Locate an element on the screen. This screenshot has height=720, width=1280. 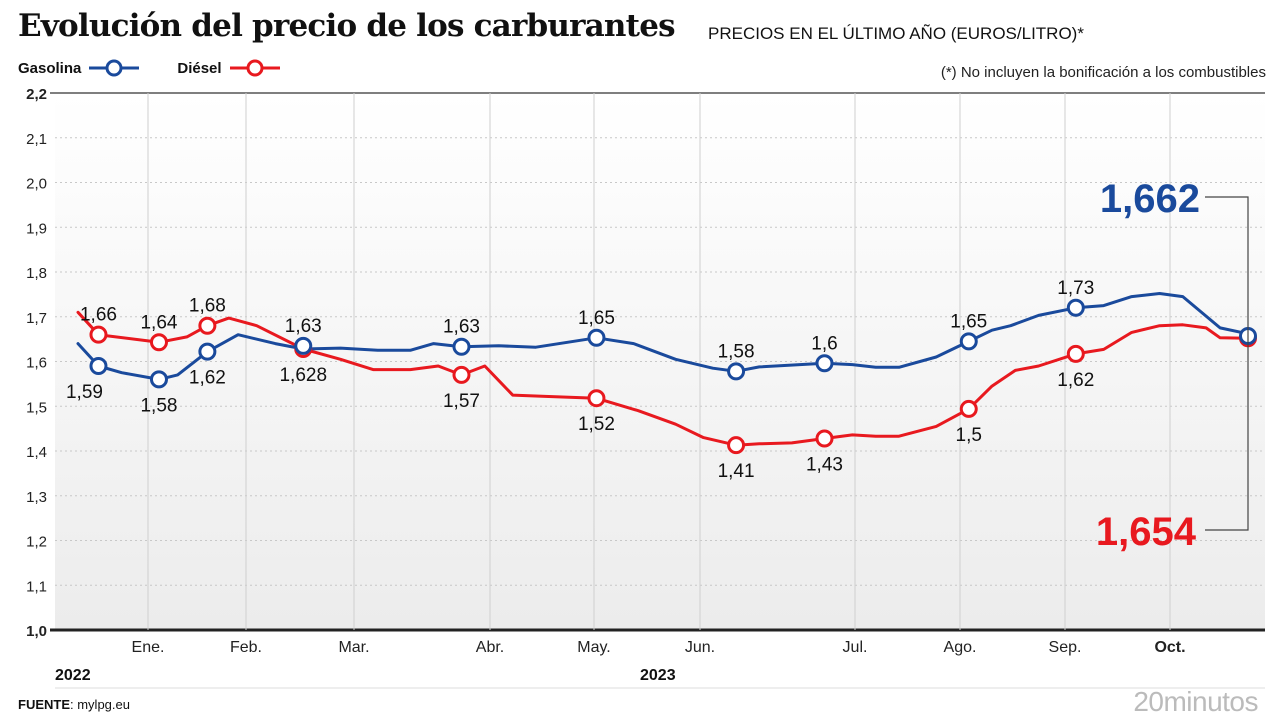
x-tick-label: Ago. is located at coordinates (960, 647).